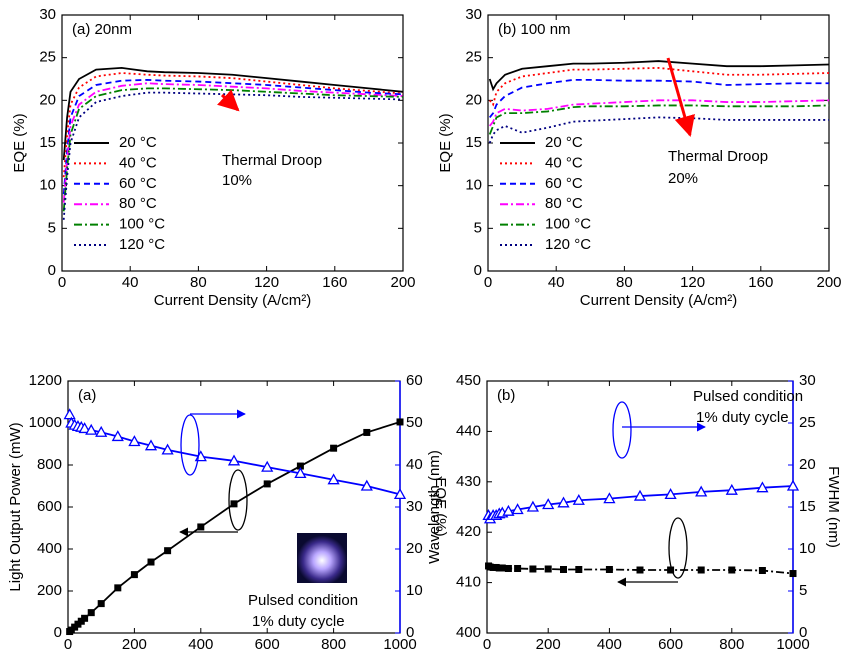 This screenshot has height=651, width=842. What do you see at coordinates (807, 422) in the screenshot?
I see `y2-tick-label: 25` at bounding box center [807, 422].